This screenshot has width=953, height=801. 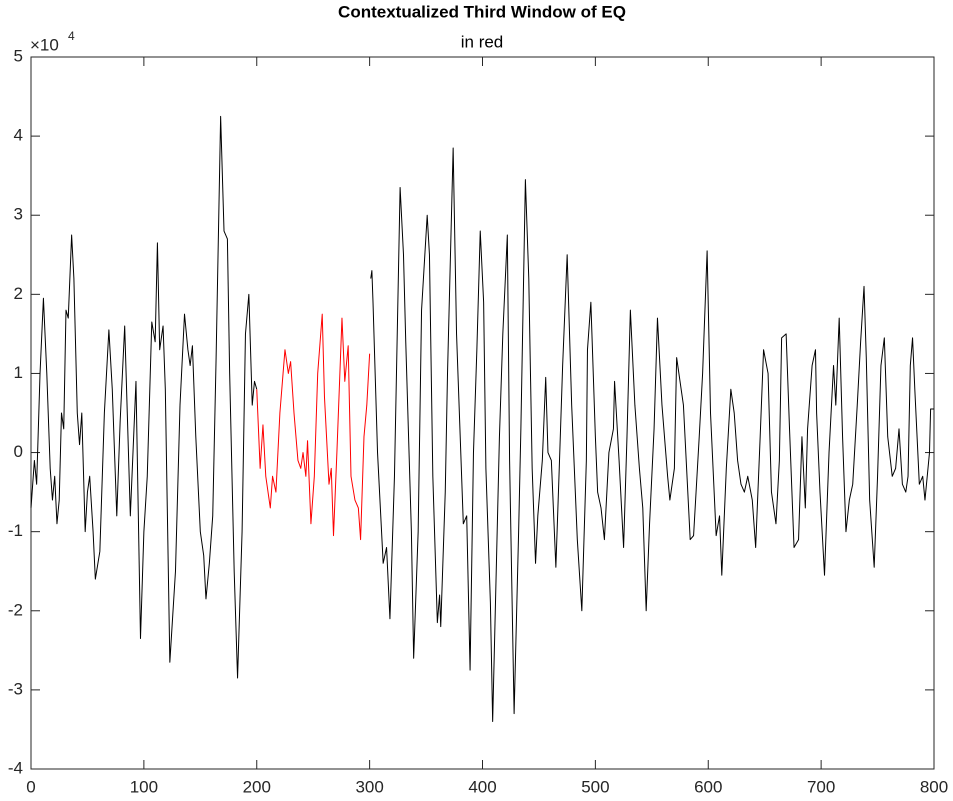 I want to click on x-tick-label: 200, so click(x=257, y=786).